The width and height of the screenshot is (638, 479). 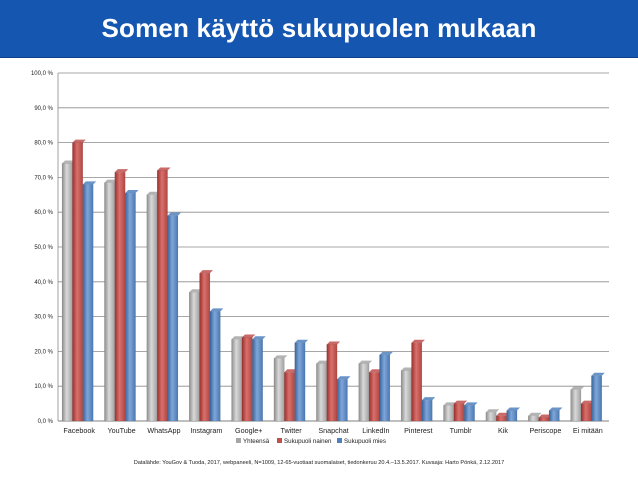 What do you see at coordinates (248, 430) in the screenshot?
I see `x-tick-label: Google+` at bounding box center [248, 430].